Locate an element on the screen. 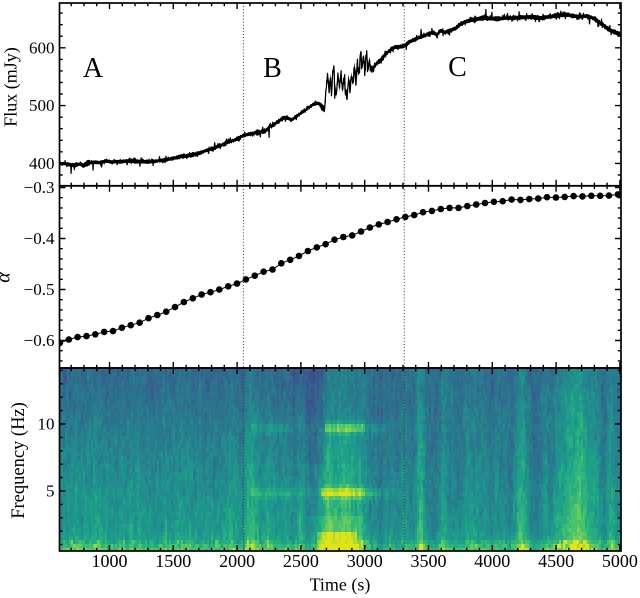 This screenshot has width=640, height=598. svg-text: 4500 is located at coordinates (556, 561).